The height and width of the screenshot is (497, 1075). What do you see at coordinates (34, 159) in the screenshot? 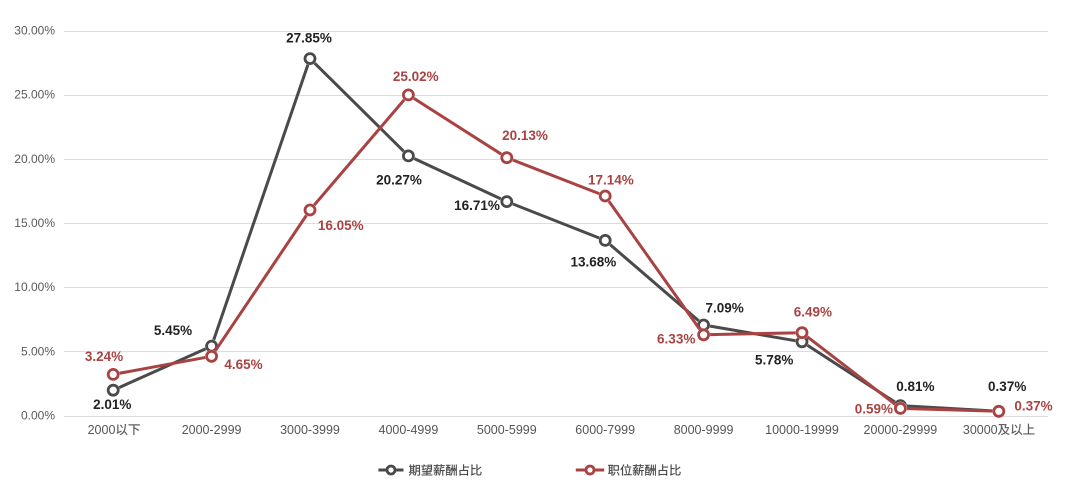
I see `svg-text: 20.00%` at bounding box center [34, 159].